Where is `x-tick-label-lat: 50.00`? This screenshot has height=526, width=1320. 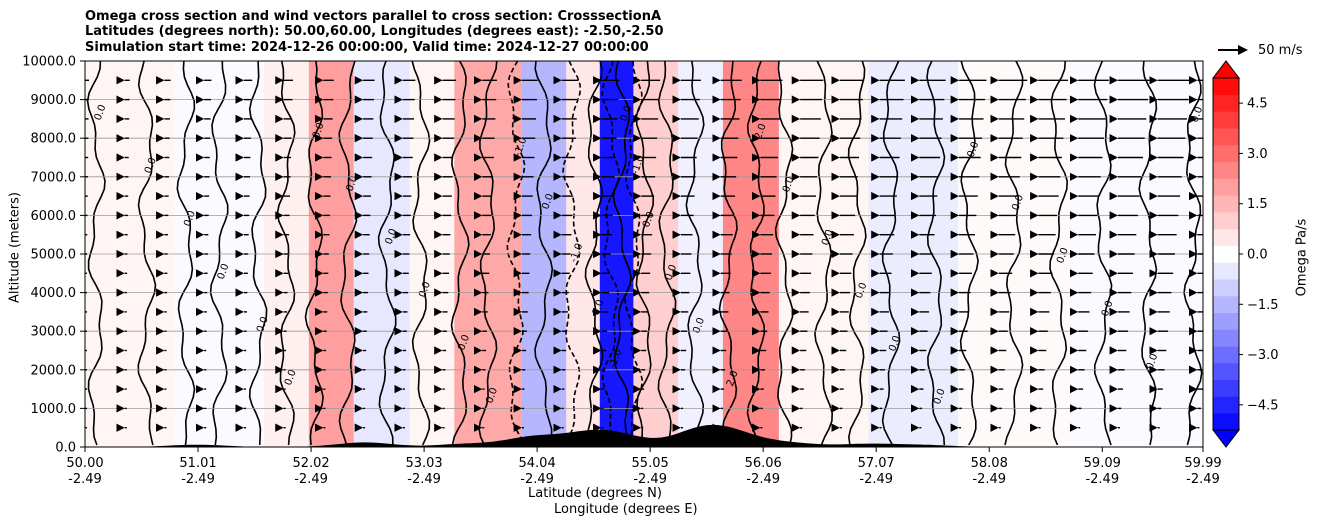 x-tick-label-lat: 50.00 is located at coordinates (84, 463).